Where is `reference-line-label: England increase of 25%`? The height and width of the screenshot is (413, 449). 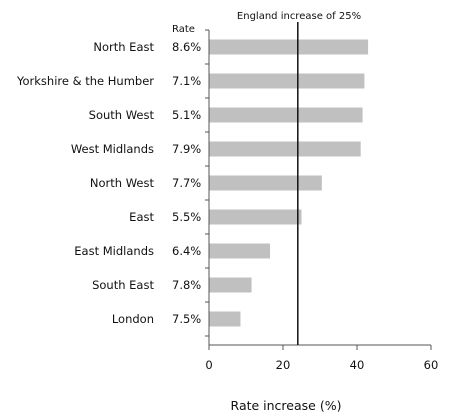
reference-line-label: England increase of 25% is located at coordinates (299, 16).